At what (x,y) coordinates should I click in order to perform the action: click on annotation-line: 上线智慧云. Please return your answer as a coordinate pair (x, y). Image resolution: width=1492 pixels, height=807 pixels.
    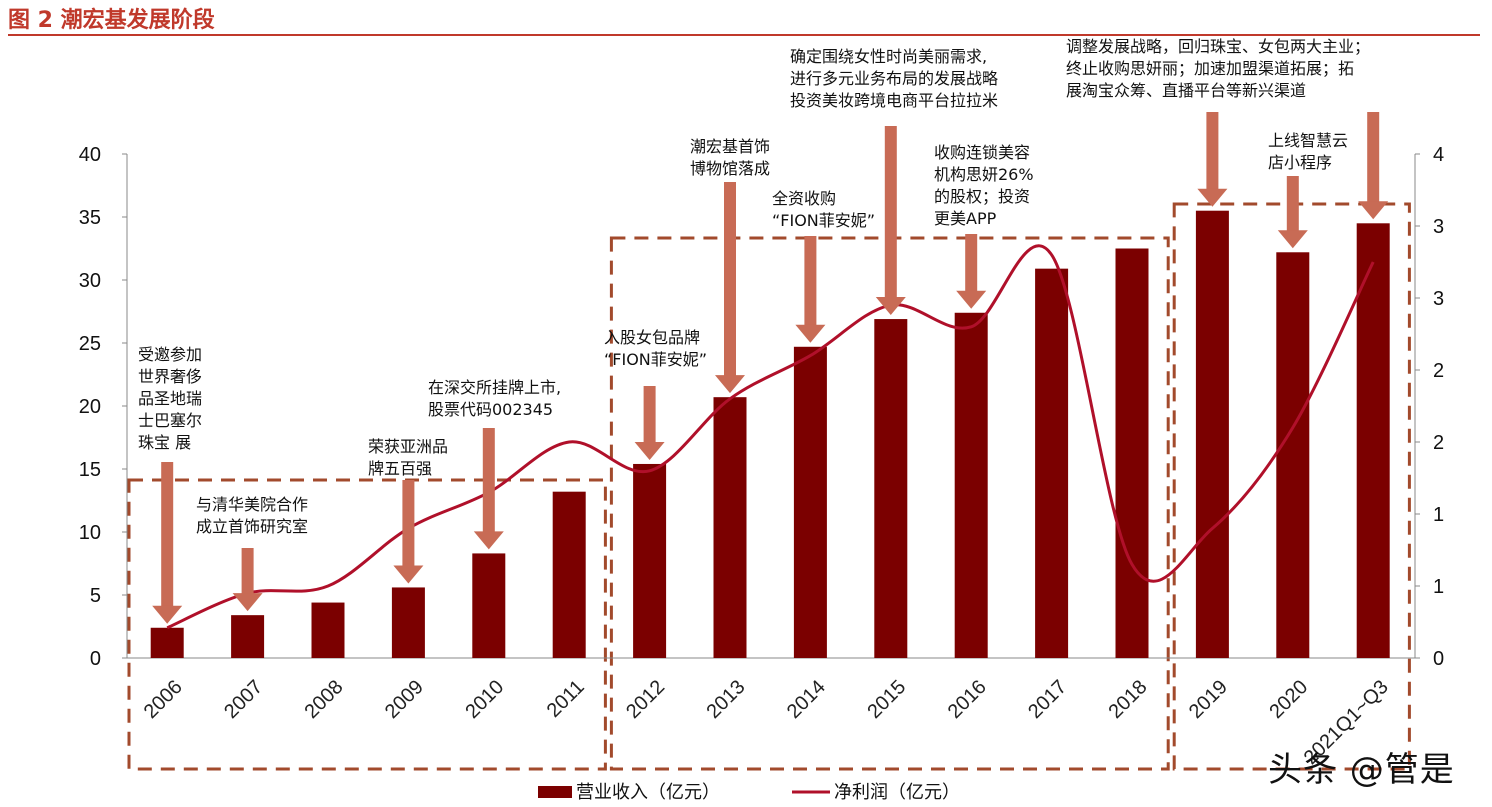
    Looking at the image, I should click on (1308, 140).